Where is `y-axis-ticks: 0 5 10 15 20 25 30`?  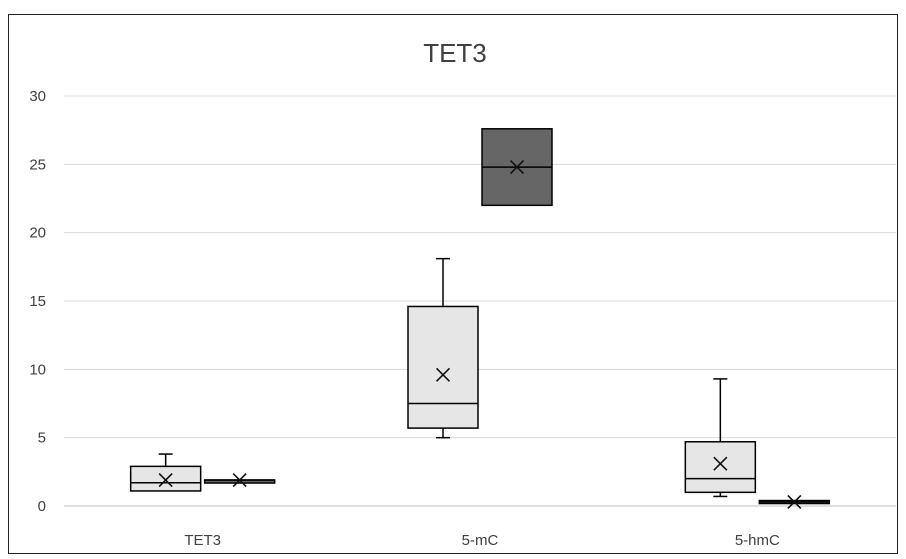
y-axis-ticks: 0 5 10 15 20 25 30 is located at coordinates (37, 301).